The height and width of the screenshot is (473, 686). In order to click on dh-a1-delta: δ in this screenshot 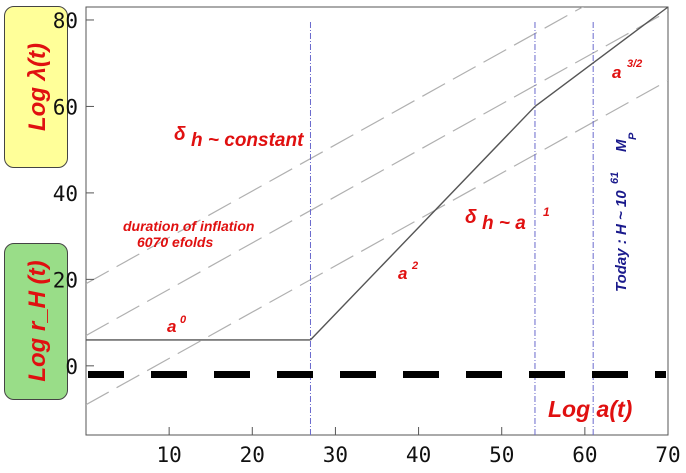, I will do `click(471, 217)`.